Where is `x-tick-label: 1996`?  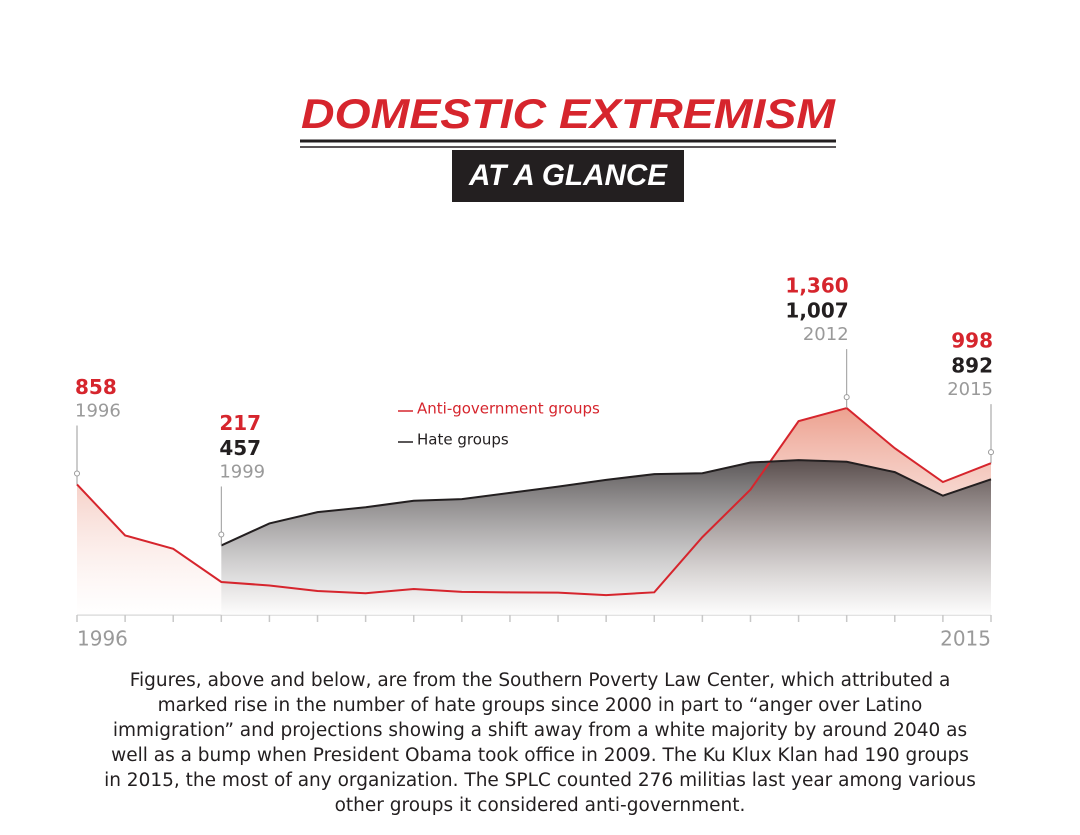 x-tick-label: 1996 is located at coordinates (102, 639).